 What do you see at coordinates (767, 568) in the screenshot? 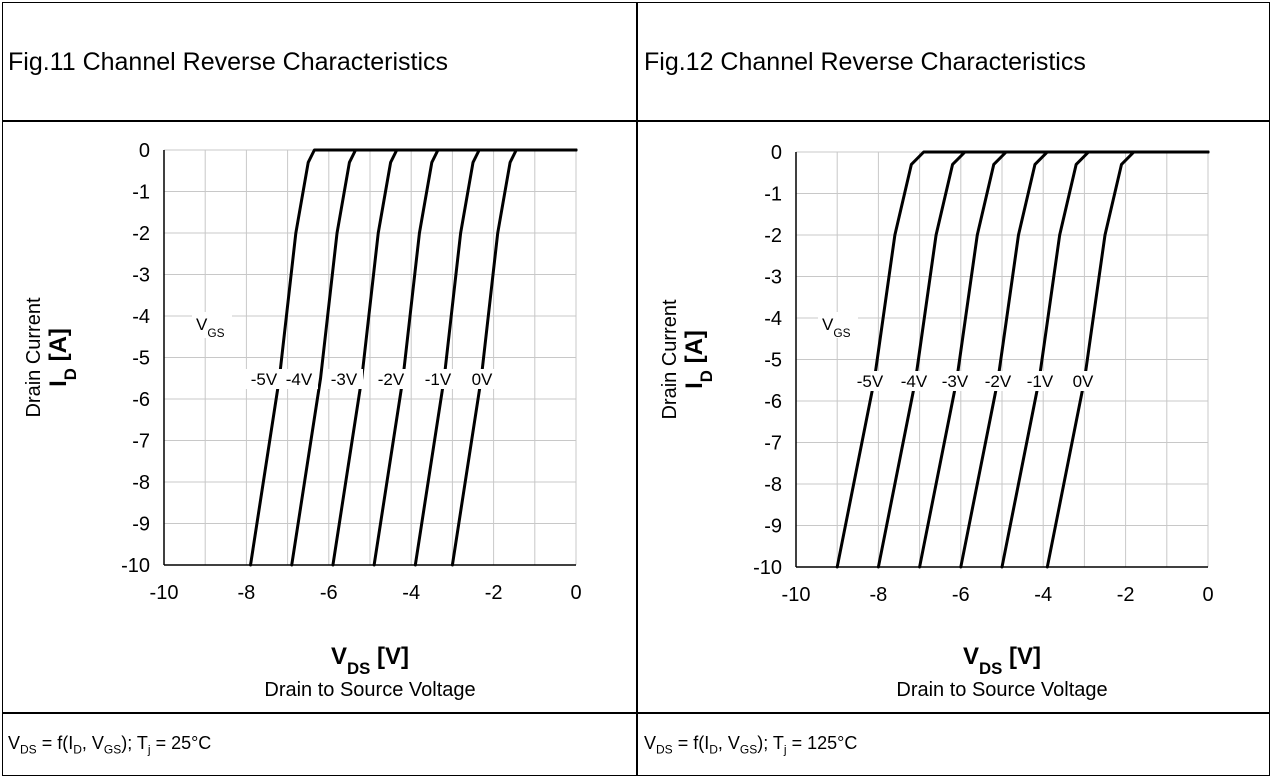
I see `fig12-y-tick-label: -10` at bounding box center [767, 568].